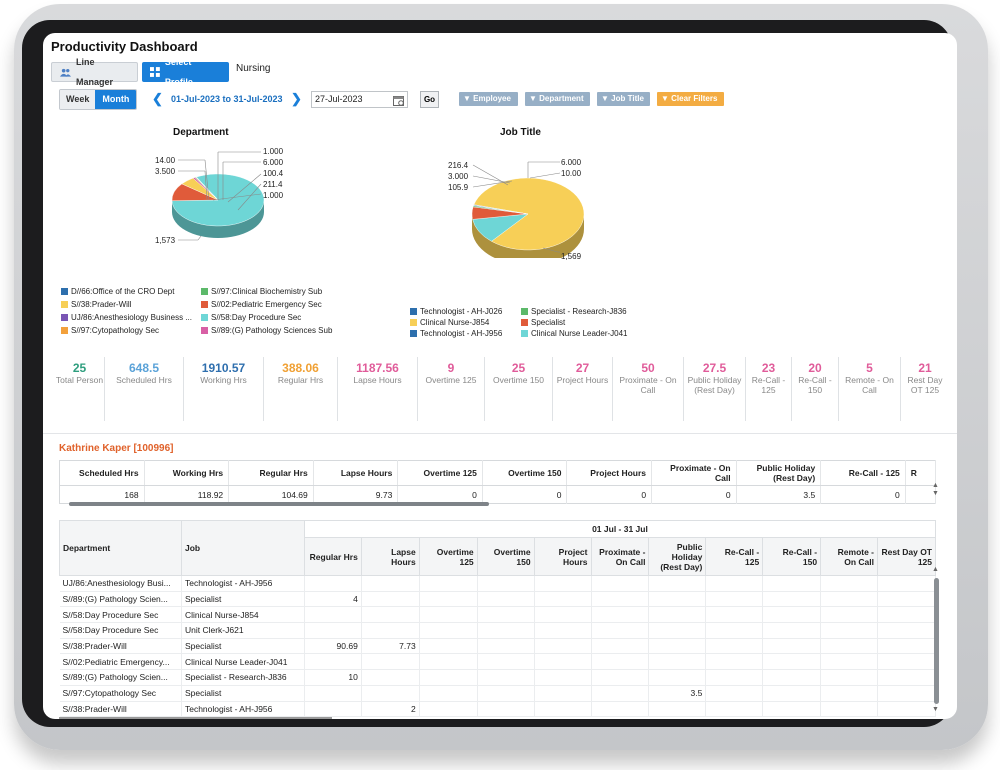  What do you see at coordinates (581, 333) in the screenshot?
I see `legend-item: Clinical Nurse Leader-J041` at bounding box center [581, 333].